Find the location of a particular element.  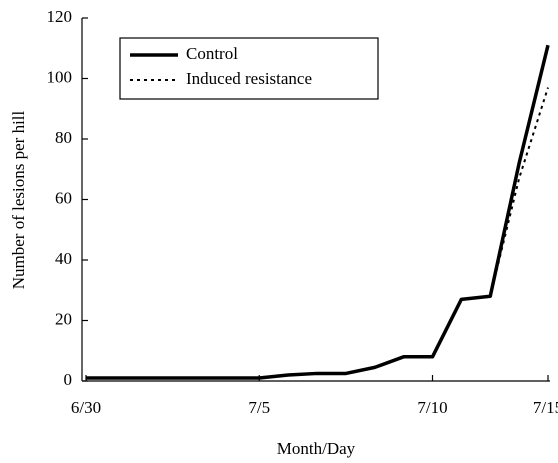

legend-label: Control is located at coordinates (212, 53).